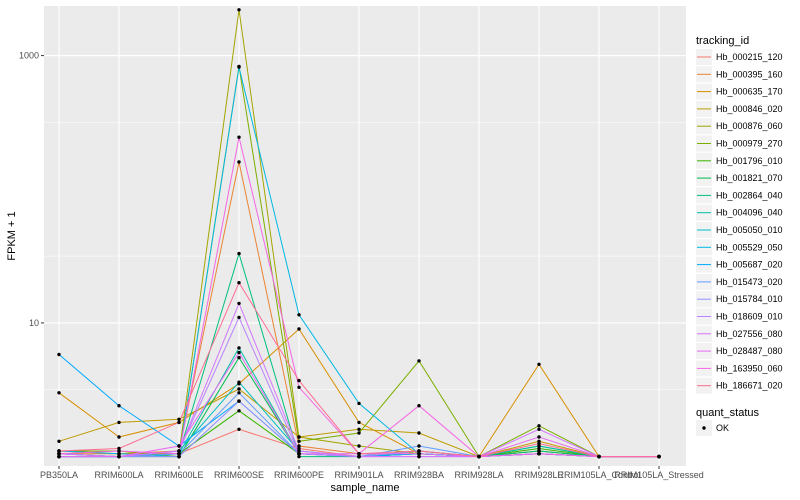  I want to click on legend-label: Hb_015473_020, so click(749, 282).